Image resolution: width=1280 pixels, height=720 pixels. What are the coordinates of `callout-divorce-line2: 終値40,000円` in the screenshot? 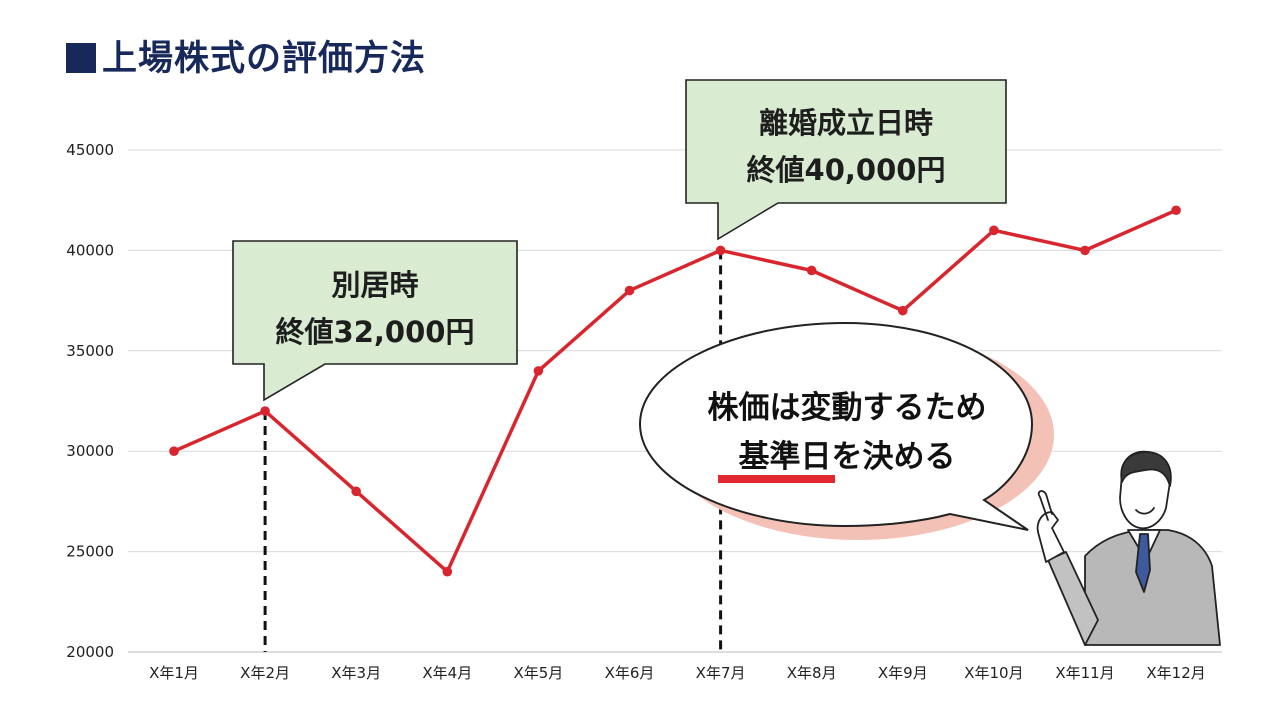 It's located at (846, 170).